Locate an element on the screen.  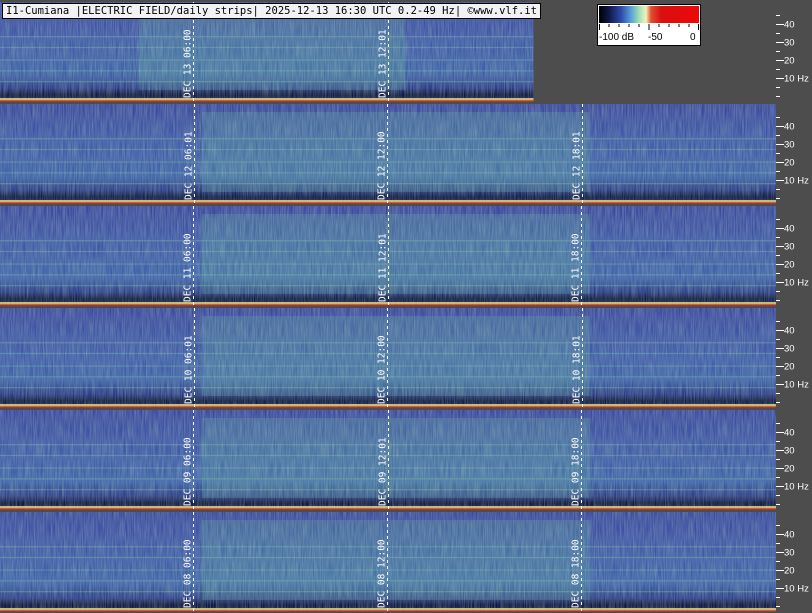
time-marker-label: DEC 08 18:00 is located at coordinates (576, 573).